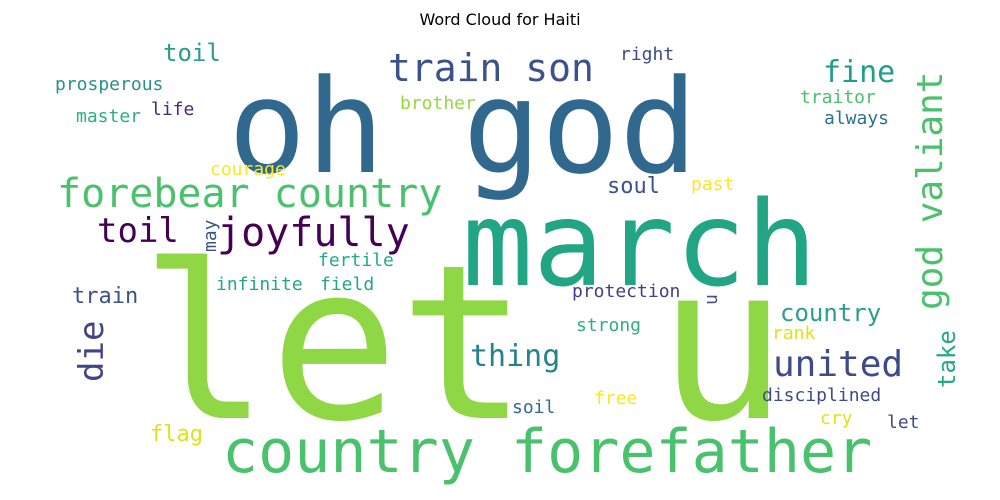 The image size is (1000, 500). Describe the element at coordinates (248, 169) in the screenshot. I see `word-courage-25: courage` at that location.